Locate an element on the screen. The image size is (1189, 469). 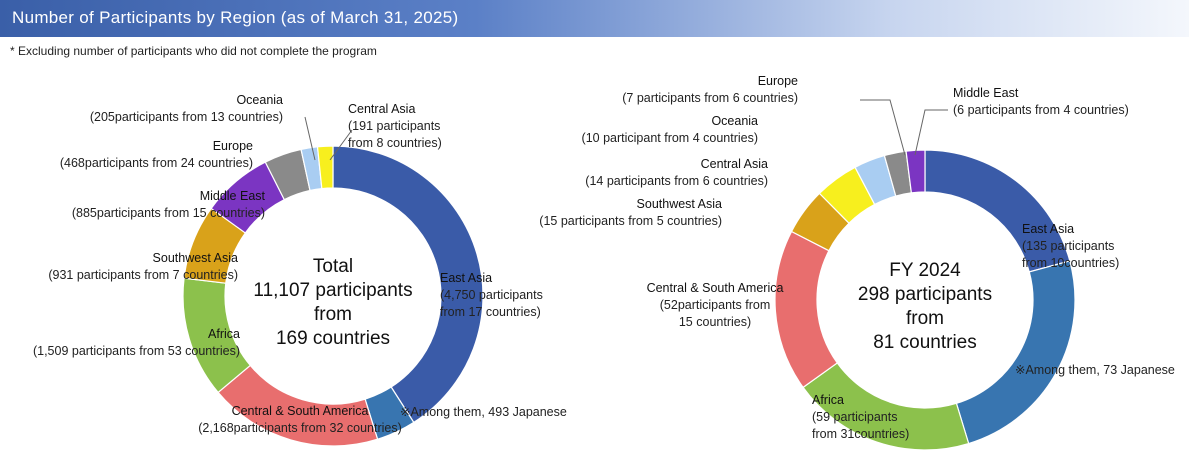
japanese-note: ※Among them, 493 Japanese is located at coordinates (483, 412).